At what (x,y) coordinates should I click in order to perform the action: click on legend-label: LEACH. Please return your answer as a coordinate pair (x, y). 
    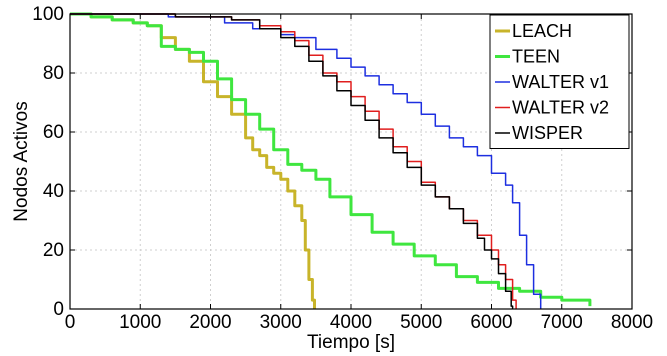
    Looking at the image, I should click on (542, 31).